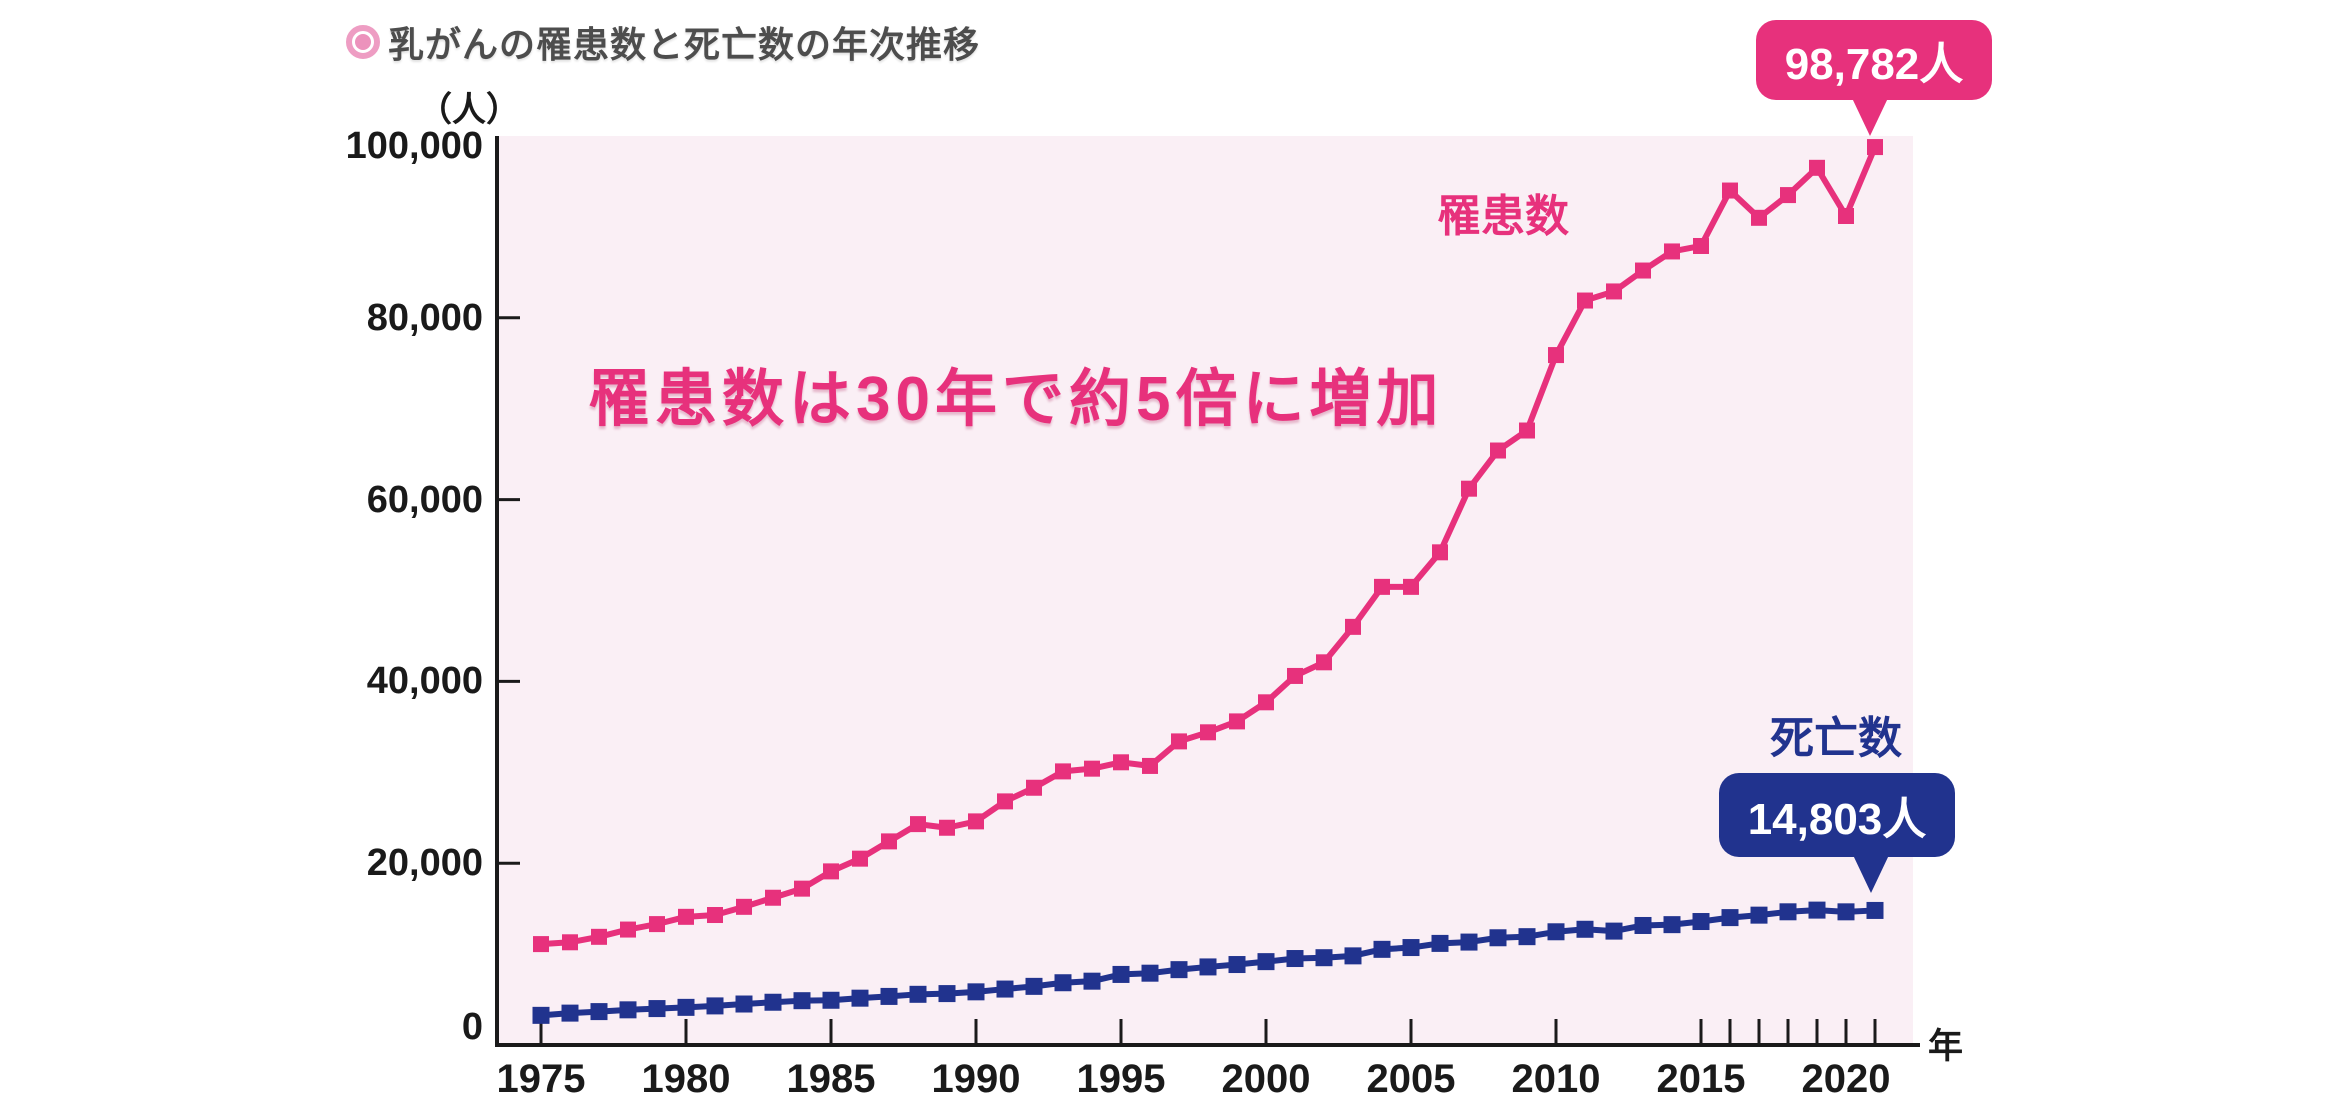  I want to click on bullet-dot, so click(363, 42).